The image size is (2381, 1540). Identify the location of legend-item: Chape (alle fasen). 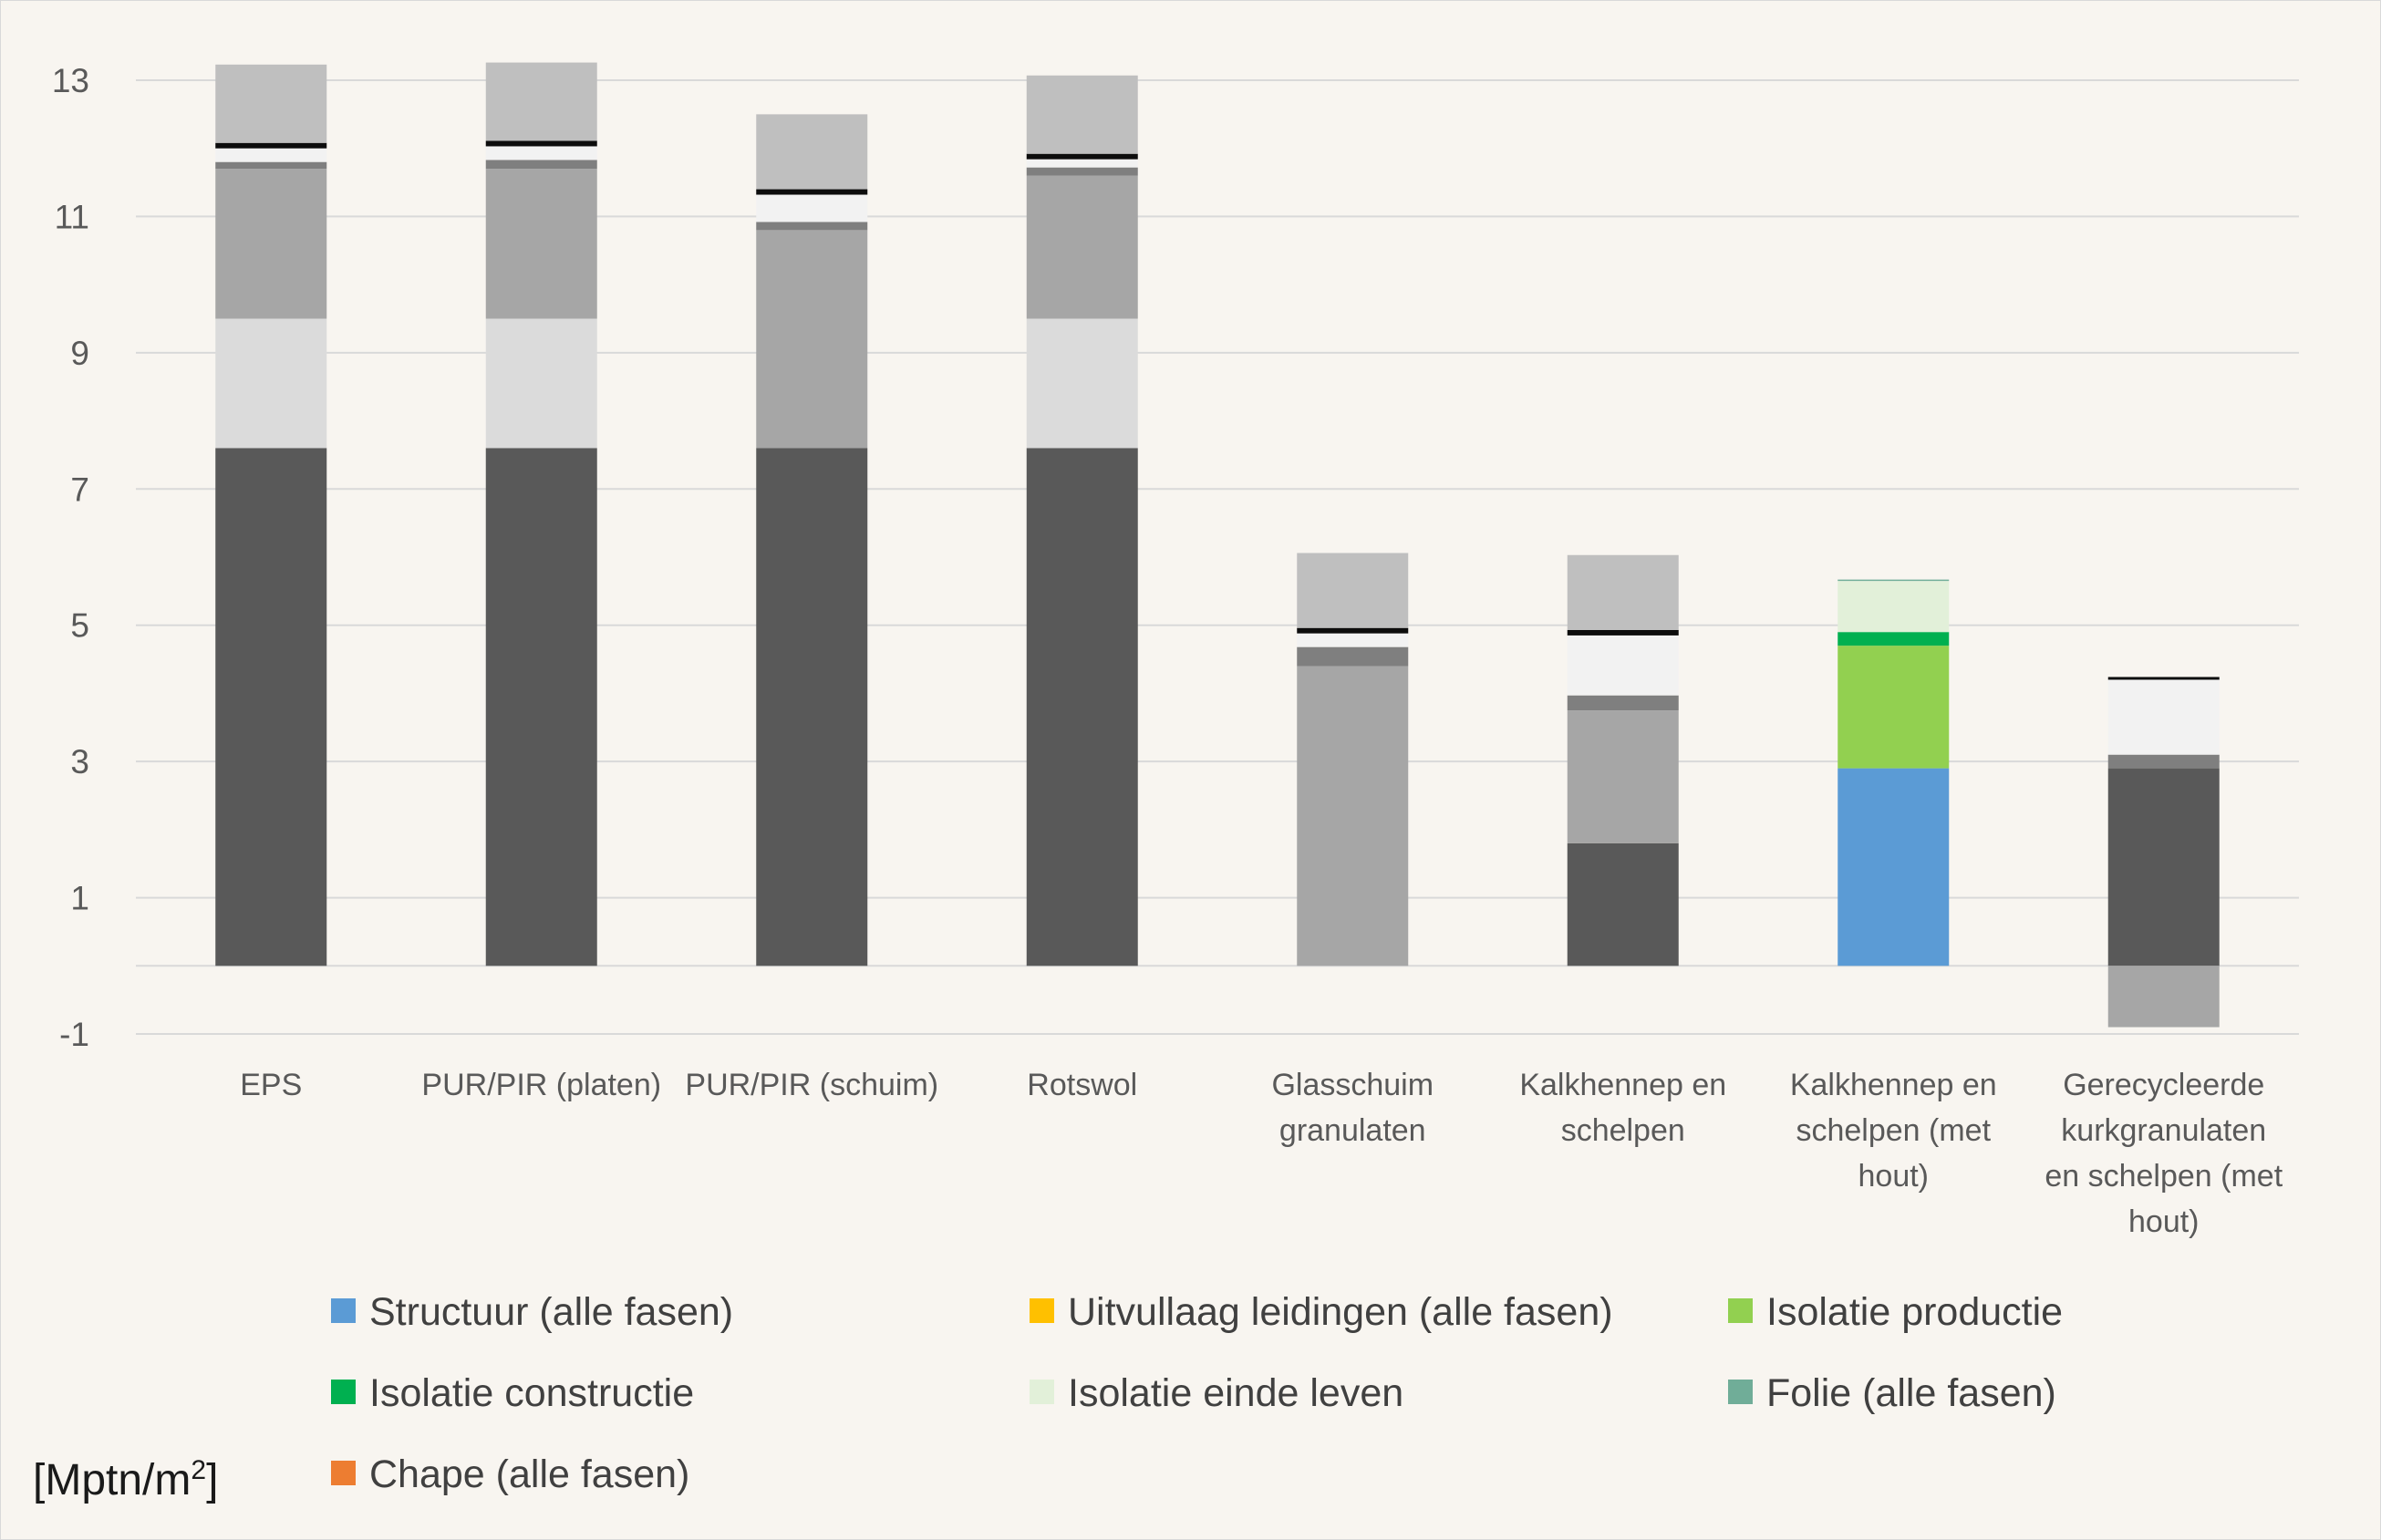
(510, 1474).